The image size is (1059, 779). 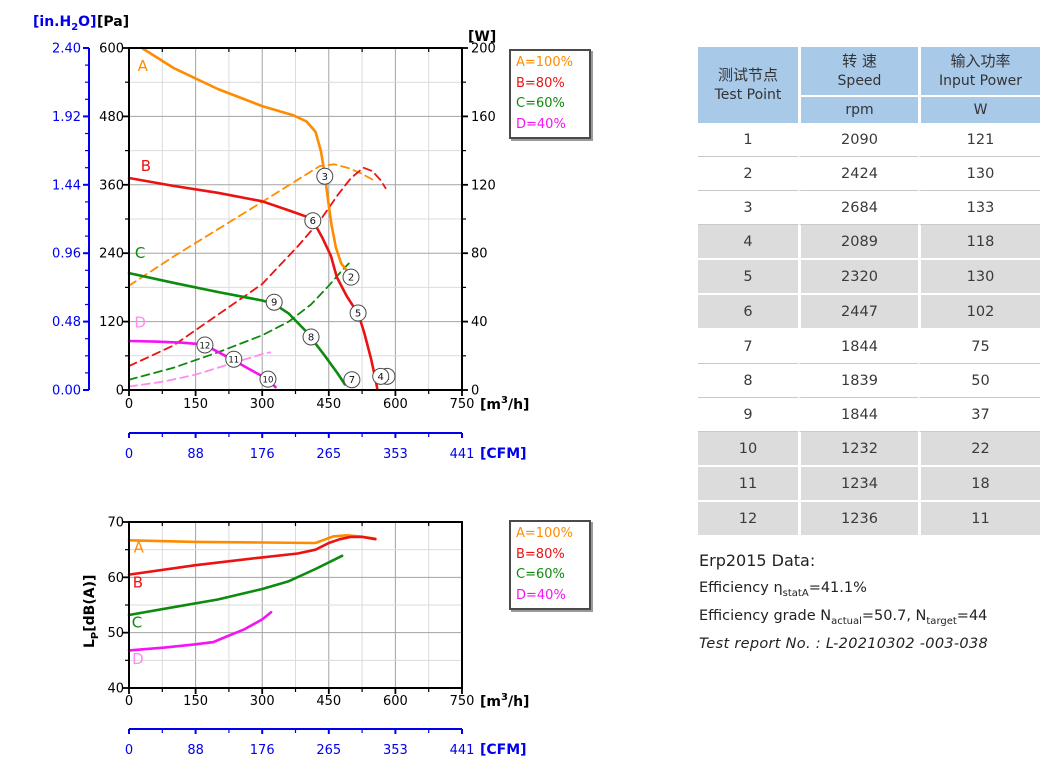 I want to click on curve-C-noise, so click(x=235, y=585).